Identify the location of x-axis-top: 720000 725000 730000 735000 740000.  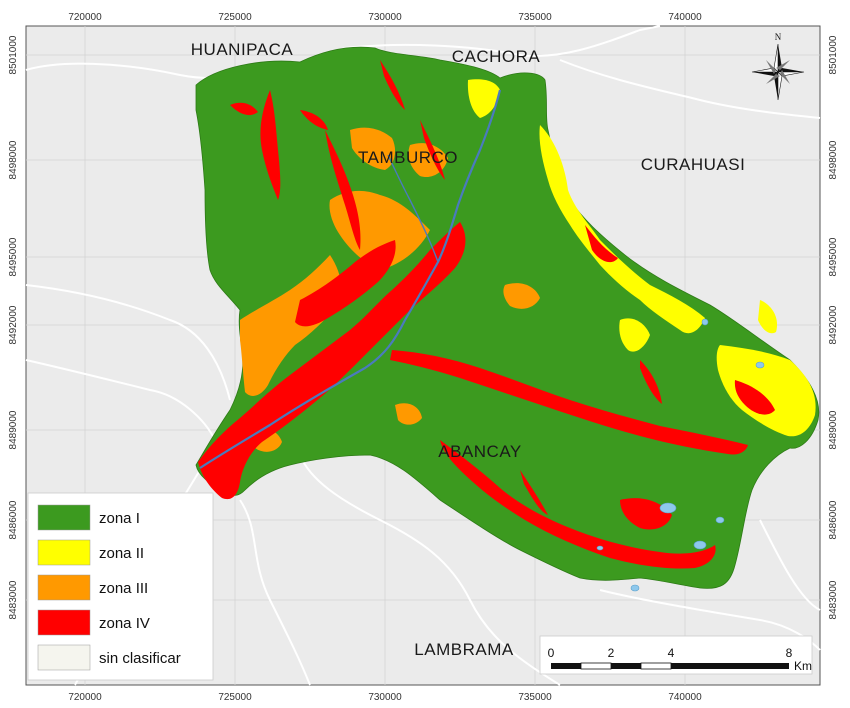
(385, 17).